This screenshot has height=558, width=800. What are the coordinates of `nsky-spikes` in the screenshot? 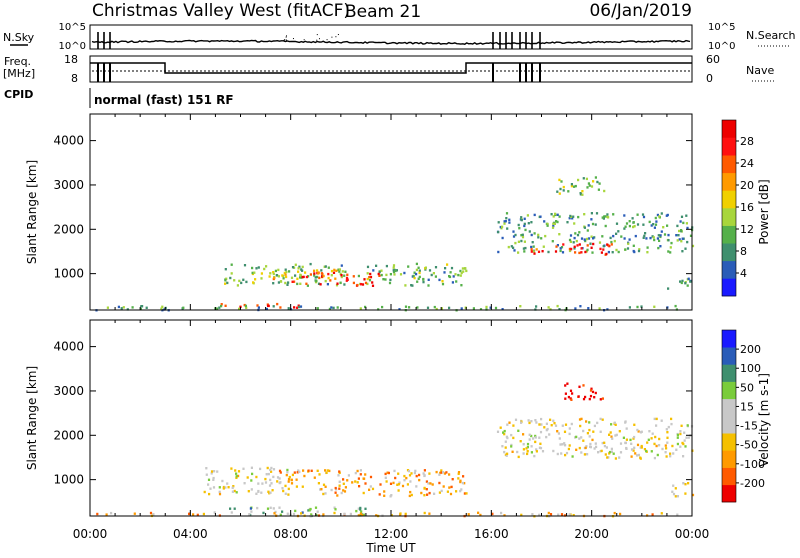 It's located at (319, 40).